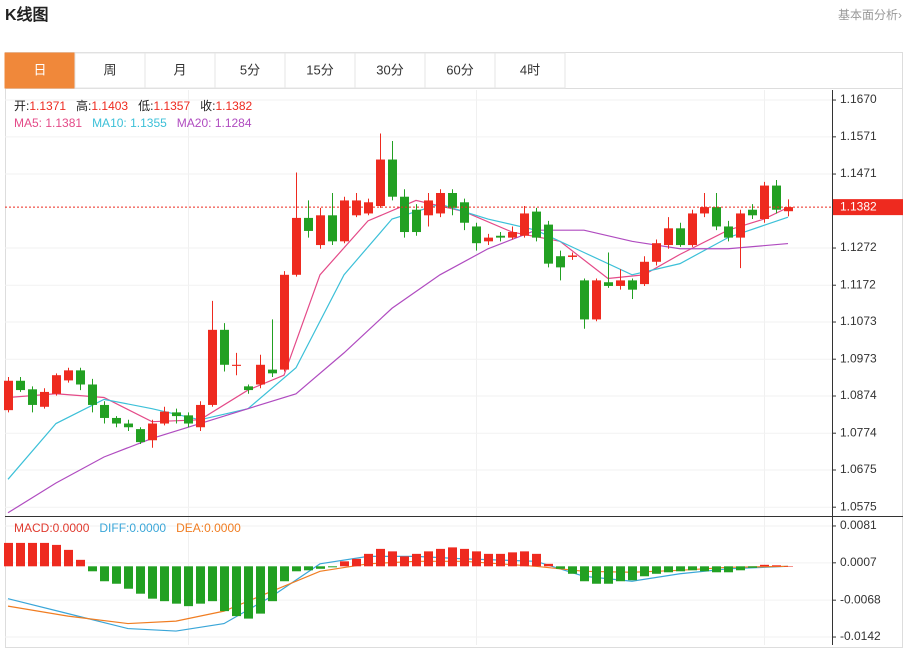 This screenshot has width=908, height=648. I want to click on ma-name: MA5:, so click(28, 123).